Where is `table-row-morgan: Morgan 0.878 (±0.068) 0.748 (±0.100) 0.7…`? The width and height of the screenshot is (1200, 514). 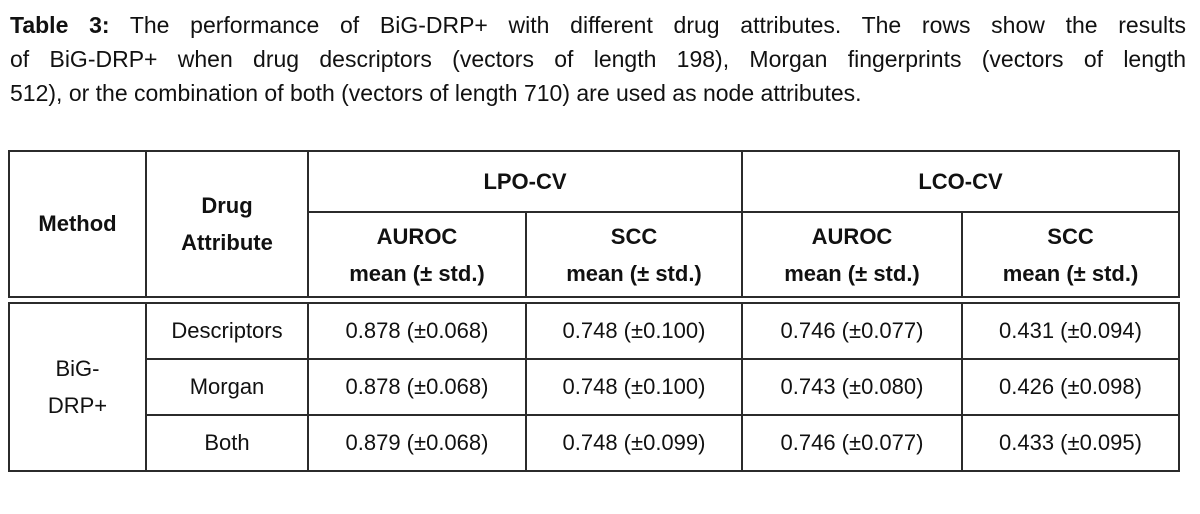
table-row-morgan: Morgan 0.878 (±0.068) 0.748 (±0.100) 0.7… is located at coordinates (594, 387).